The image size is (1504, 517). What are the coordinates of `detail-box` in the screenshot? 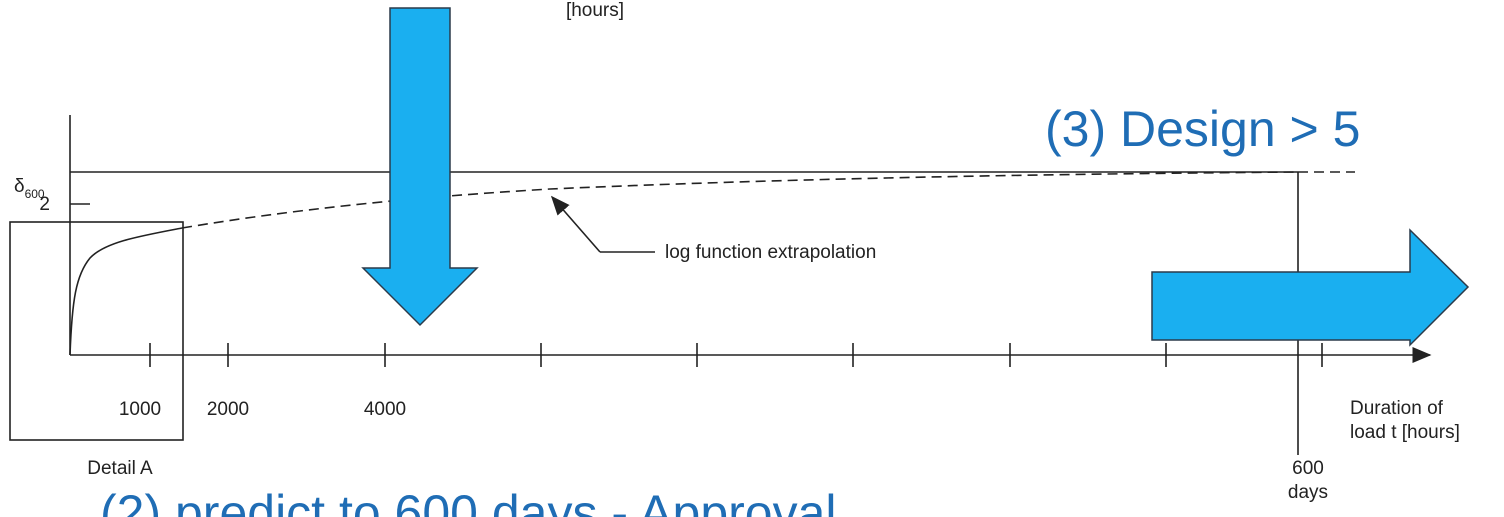 It's located at (96, 331).